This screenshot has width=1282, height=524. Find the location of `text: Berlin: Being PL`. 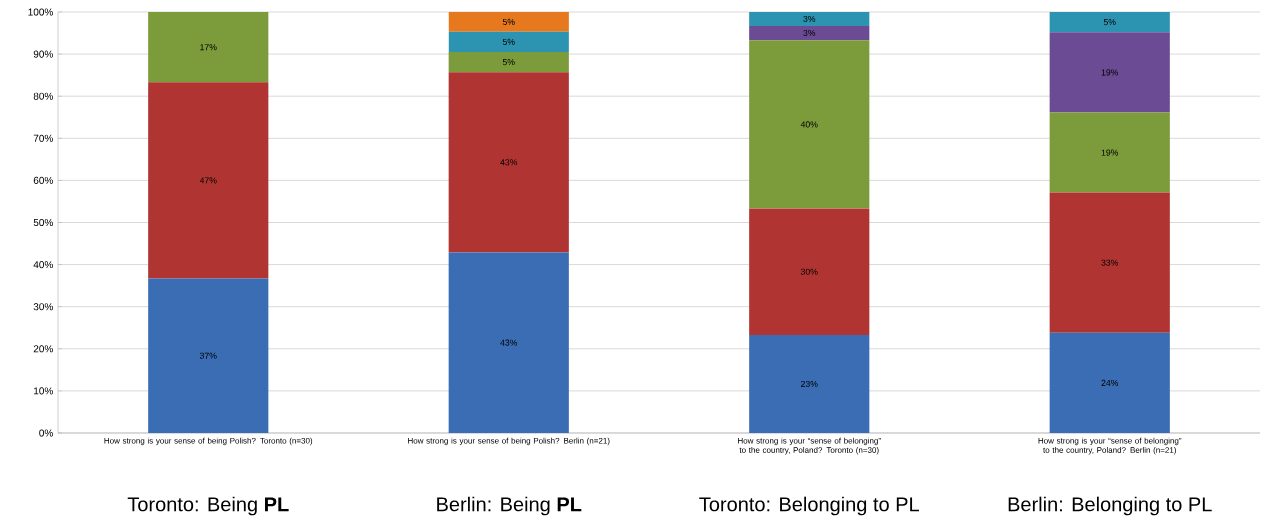

text: Berlin: Being PL is located at coordinates (509, 506).